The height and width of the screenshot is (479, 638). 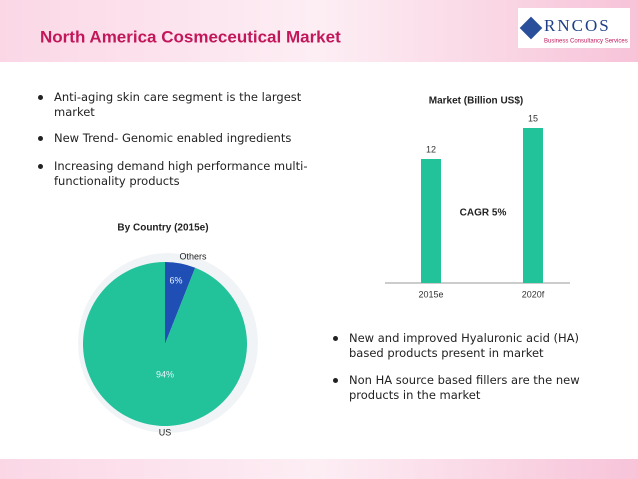 What do you see at coordinates (476, 101) in the screenshot?
I see `chart-title: Market (Billion US$)` at bounding box center [476, 101].